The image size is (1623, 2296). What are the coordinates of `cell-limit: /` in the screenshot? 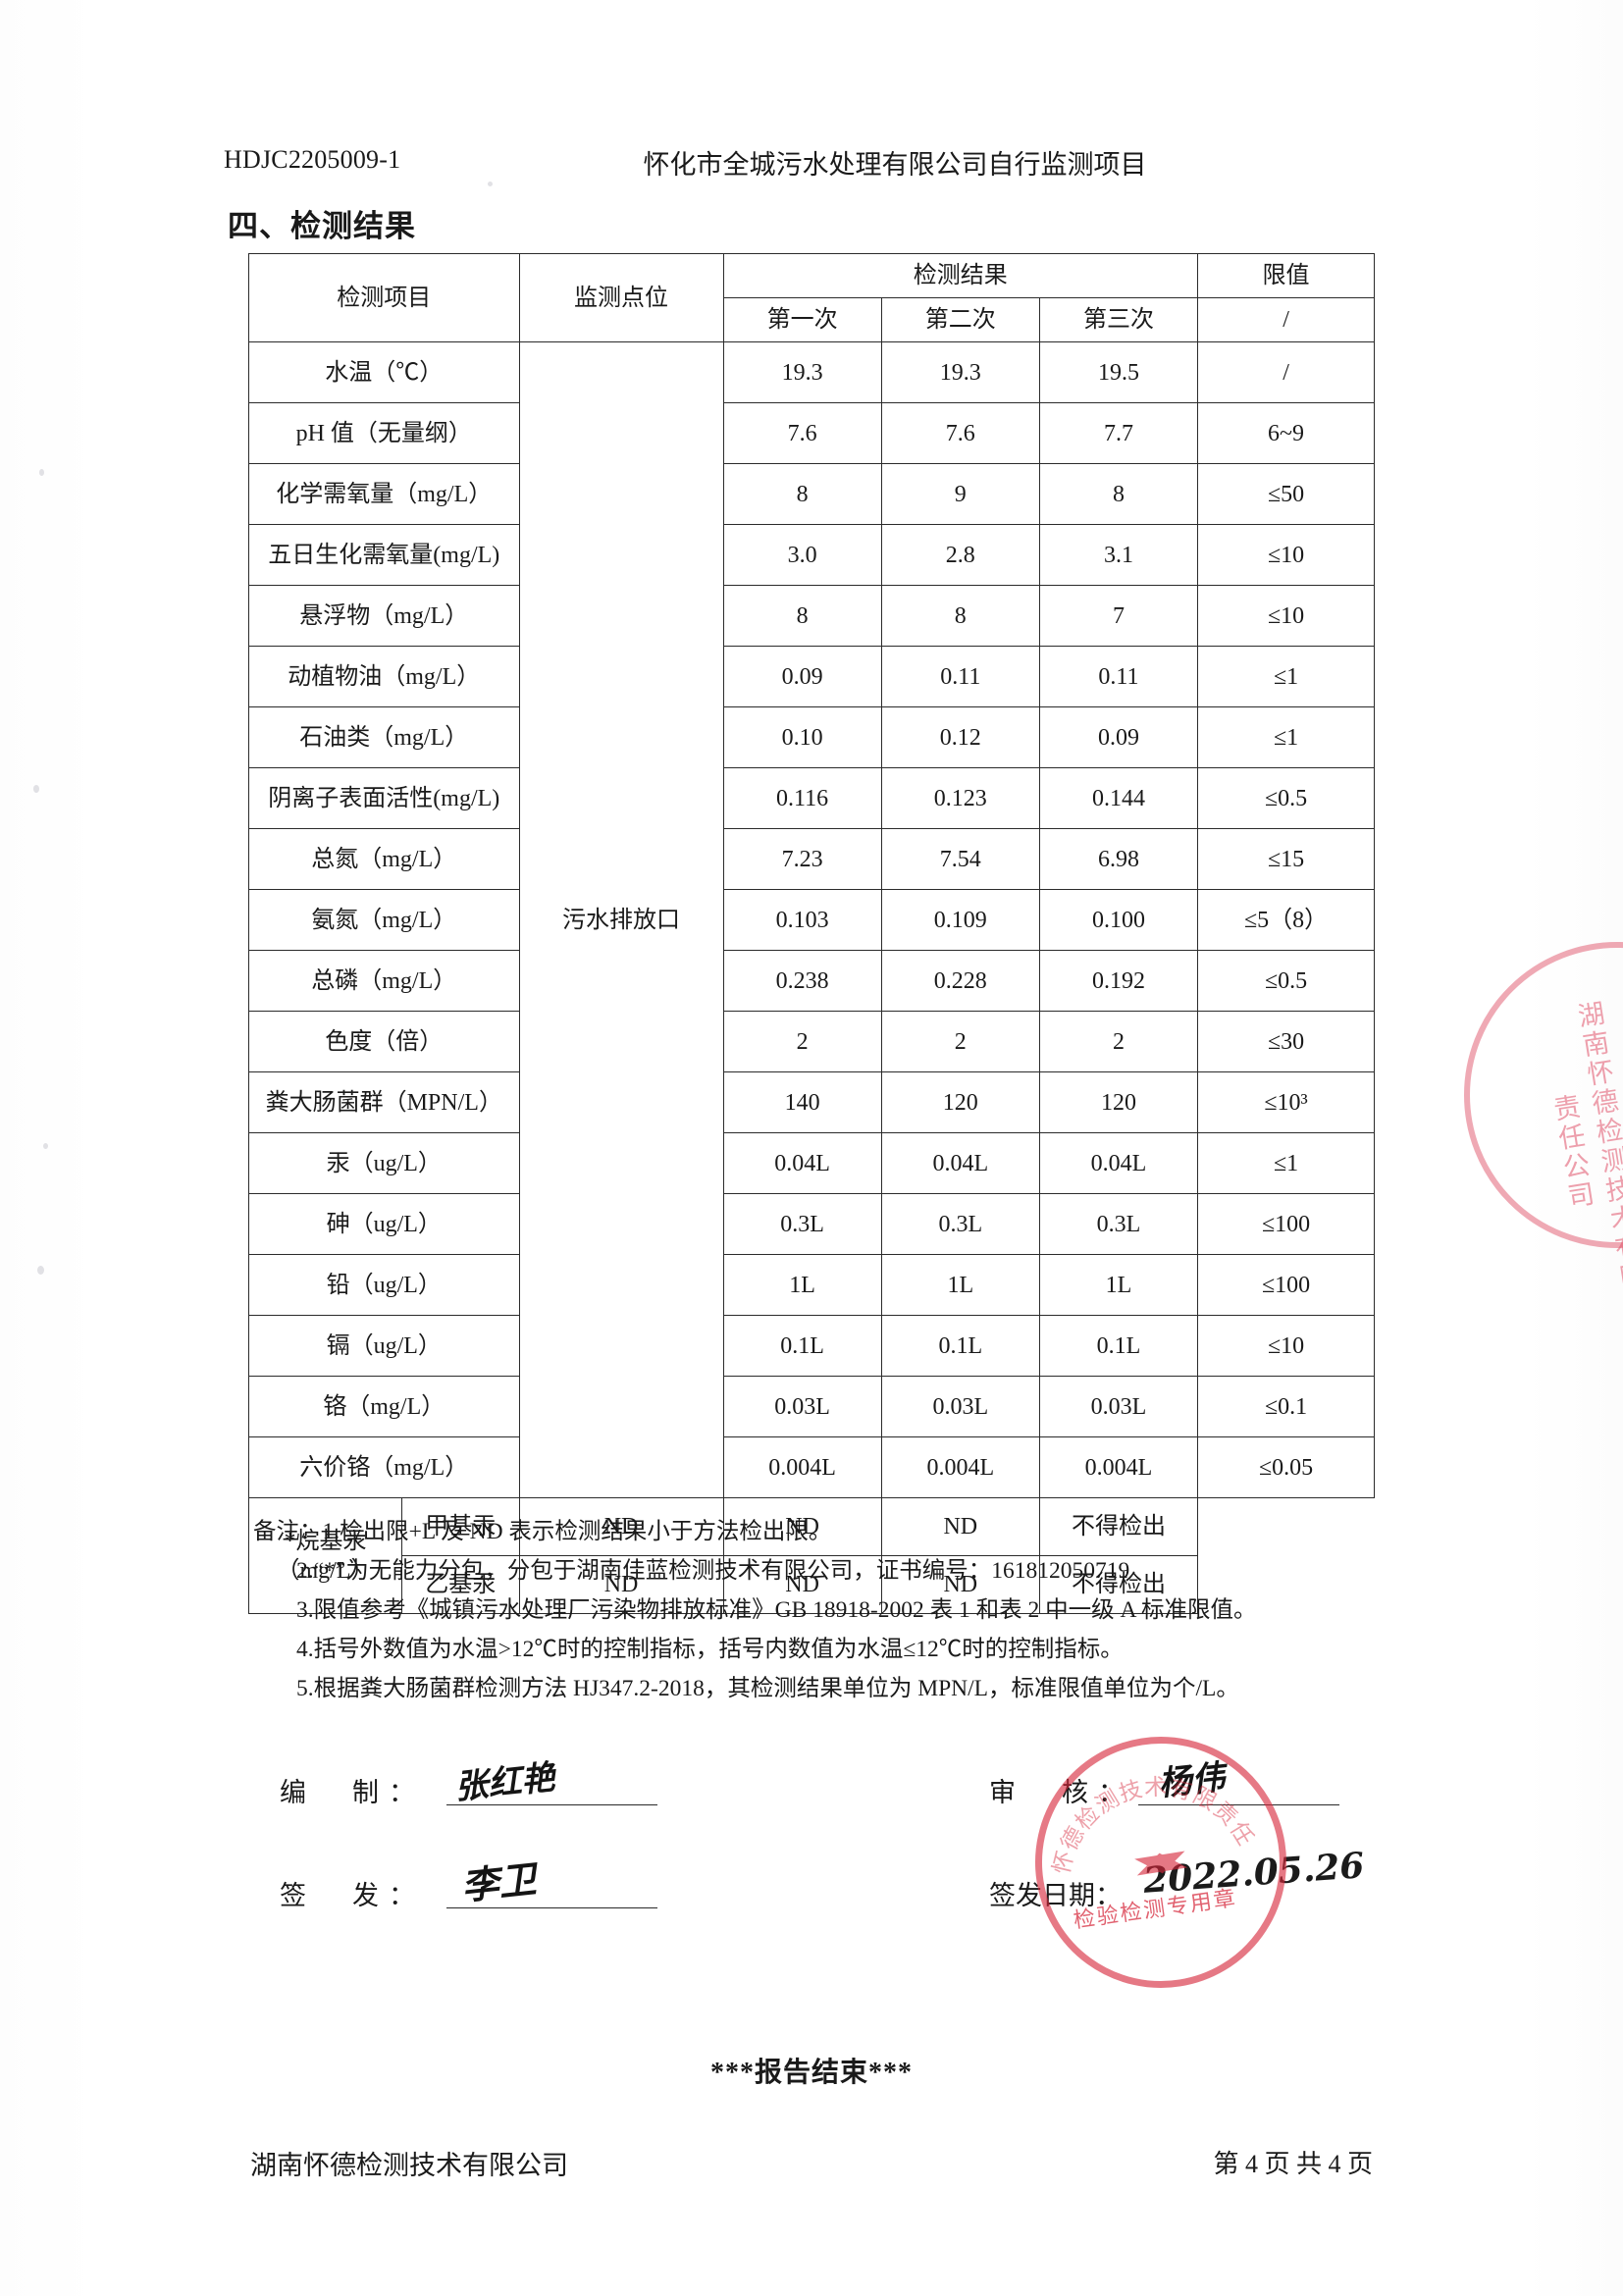 It's located at (1286, 372).